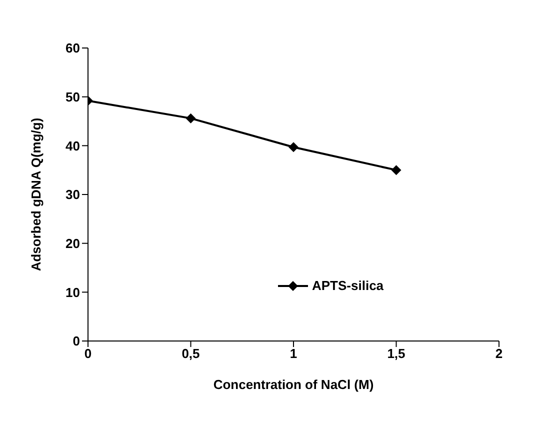 The height and width of the screenshot is (434, 547). I want to click on y-tick-label: 30, so click(73, 194).